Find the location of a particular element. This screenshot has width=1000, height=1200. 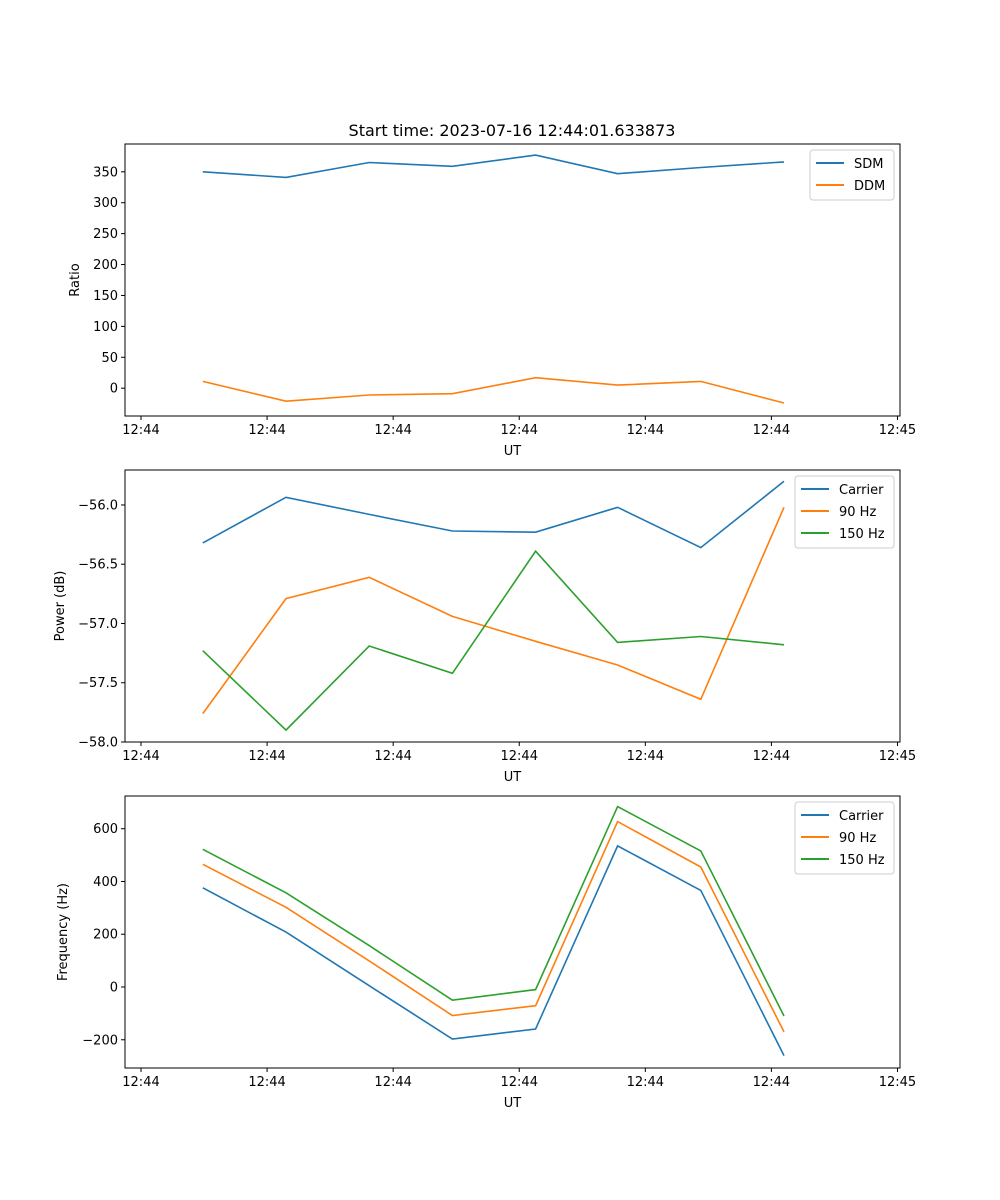

legend: SDM DDM is located at coordinates (852, 175).